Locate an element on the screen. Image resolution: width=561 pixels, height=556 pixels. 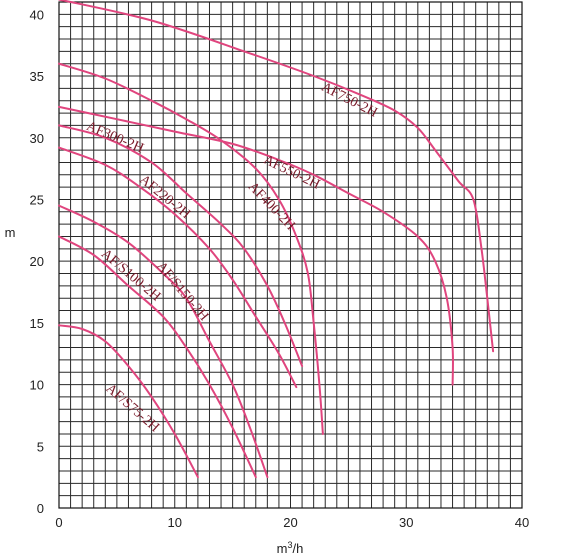
y-tick-label: 5 is located at coordinates (40, 446).